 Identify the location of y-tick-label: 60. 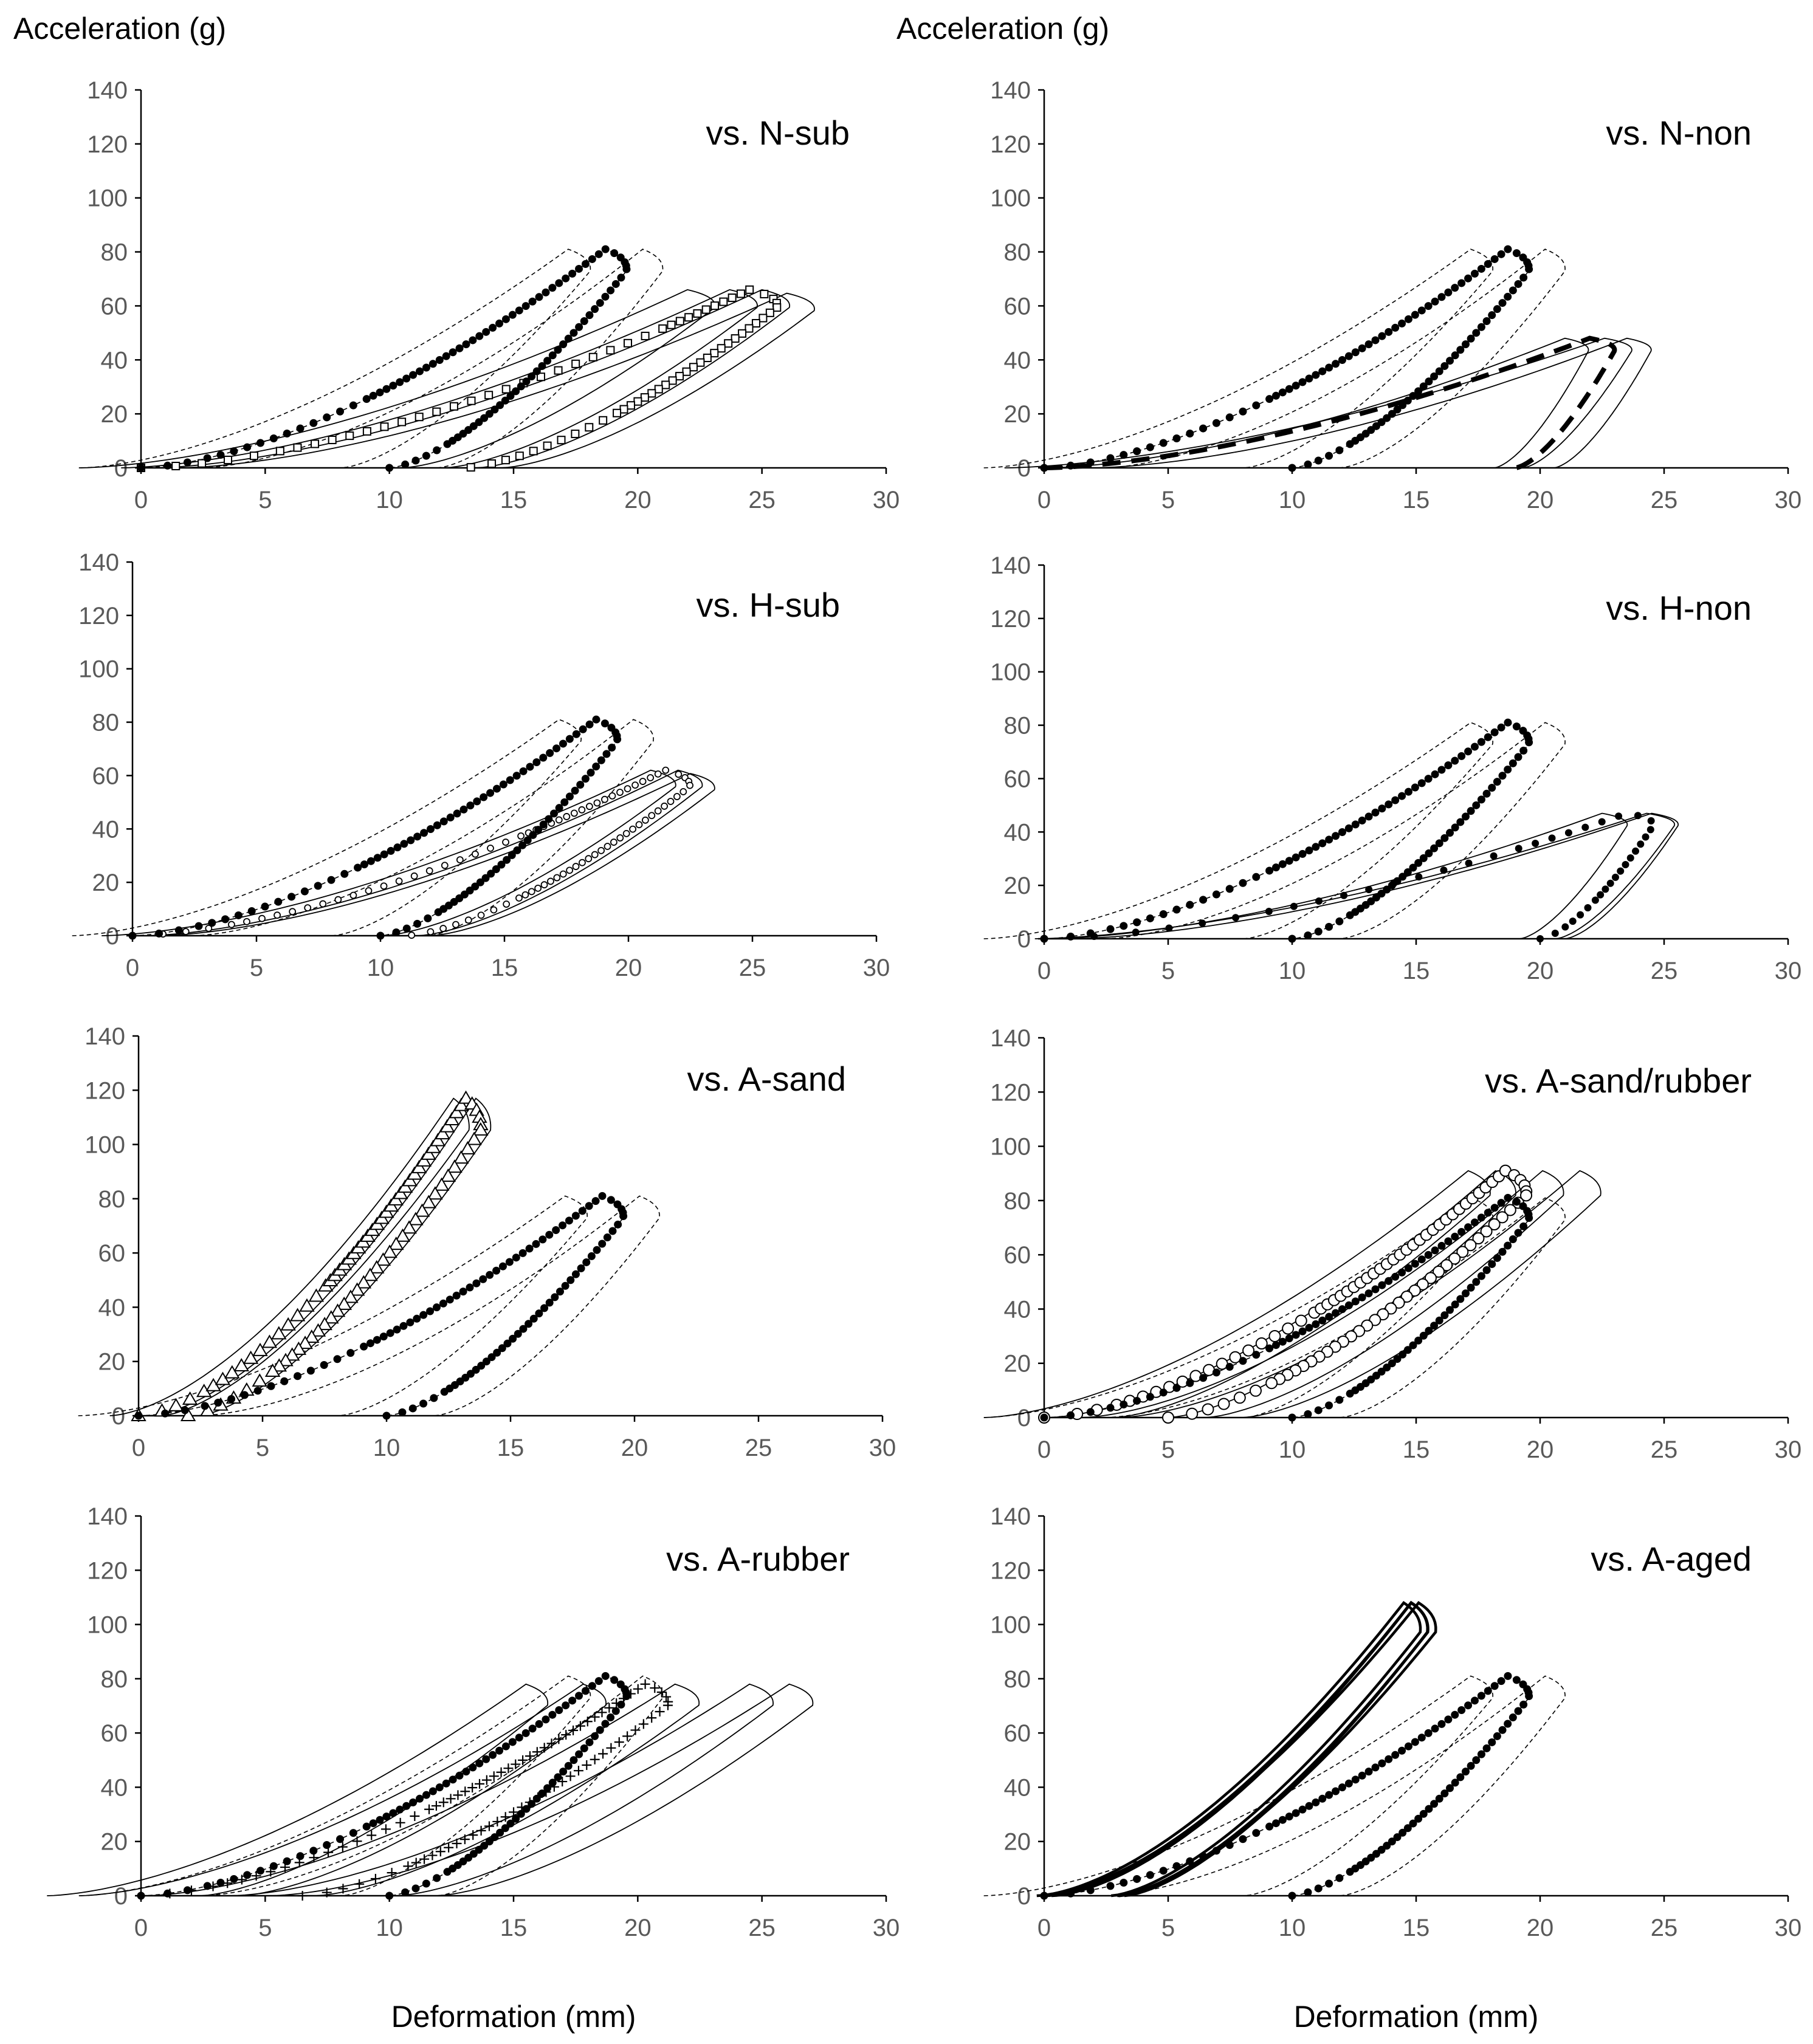
(1018, 779).